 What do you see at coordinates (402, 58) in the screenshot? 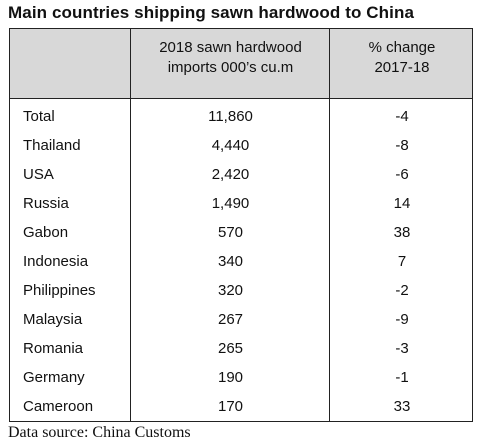
I see `header-change: % change 2017-18` at bounding box center [402, 58].